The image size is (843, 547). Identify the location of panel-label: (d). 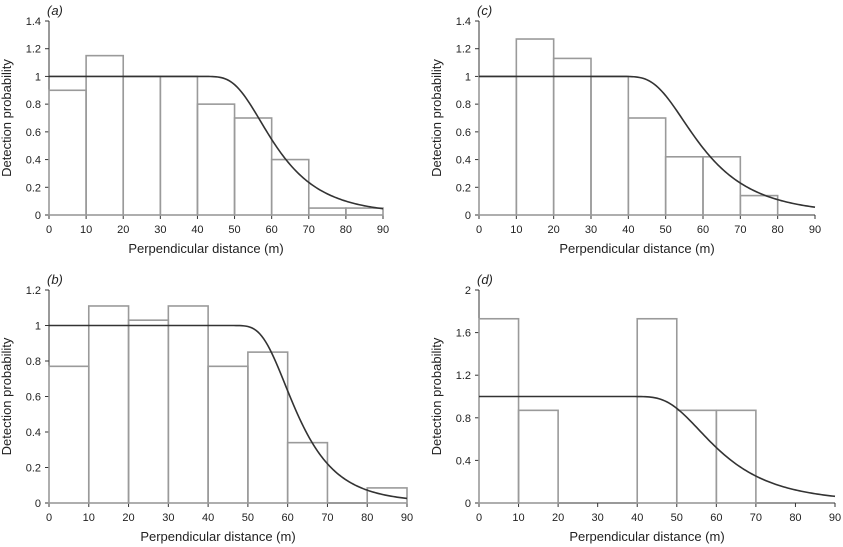
(485, 279).